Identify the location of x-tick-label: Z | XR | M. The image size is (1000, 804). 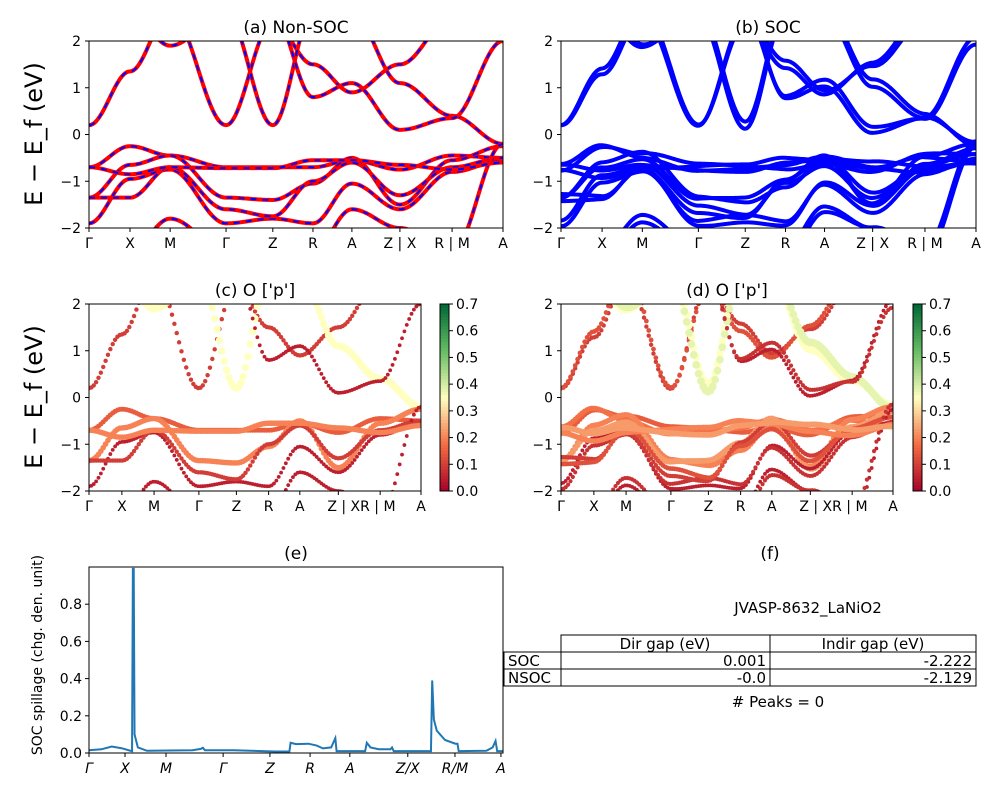
(833, 507).